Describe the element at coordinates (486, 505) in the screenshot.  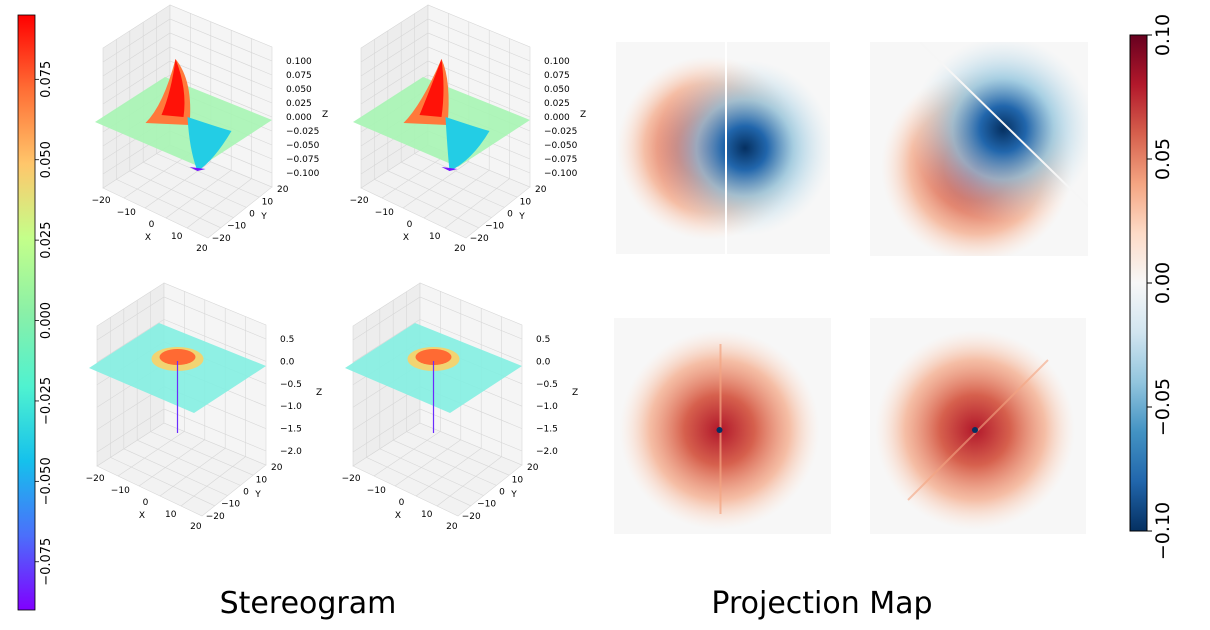
I see `y-tick-label: −10` at that location.